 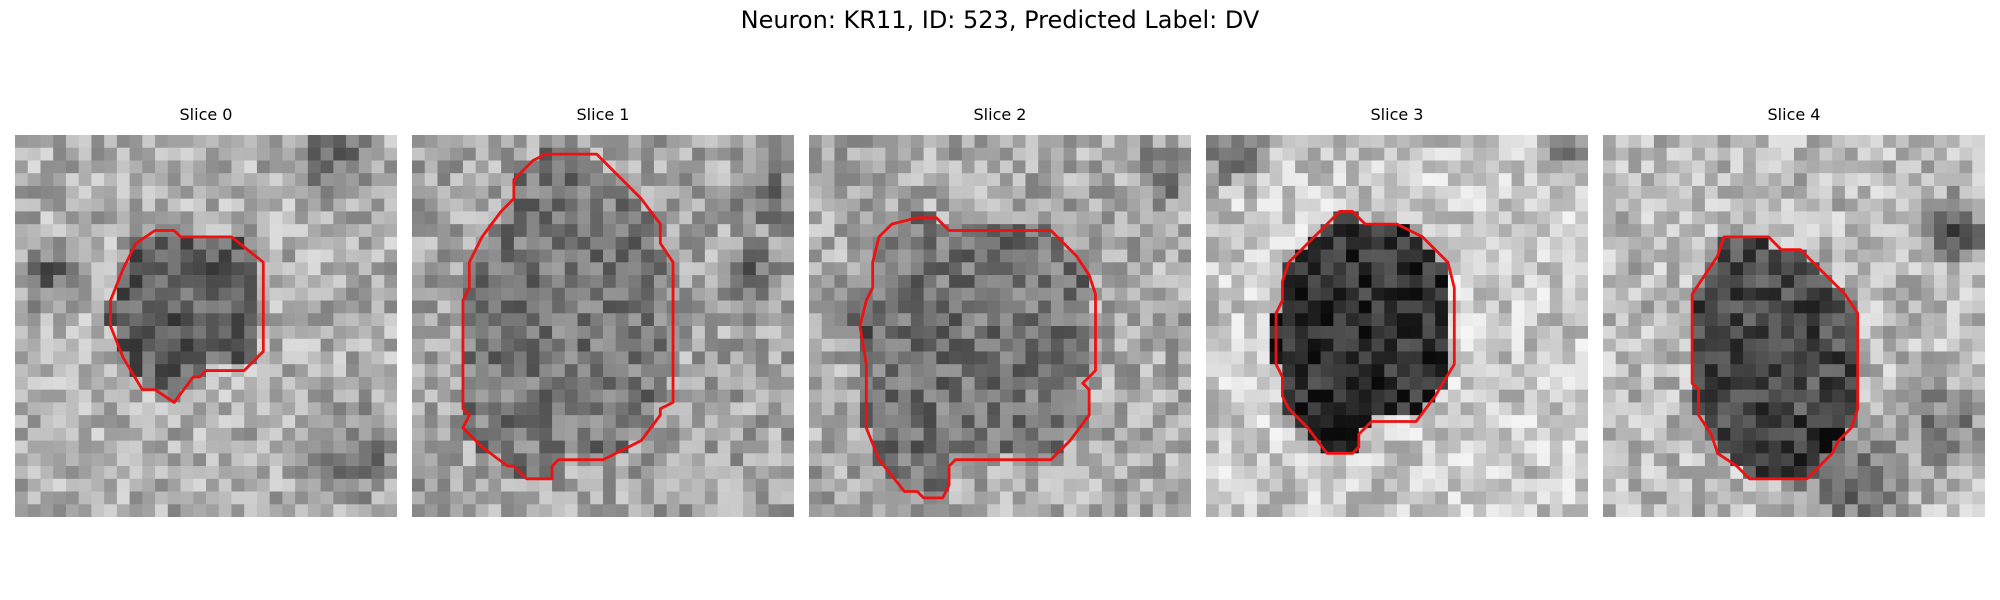 I want to click on slice-panel-4: Slice 4, so click(x=1794, y=311).